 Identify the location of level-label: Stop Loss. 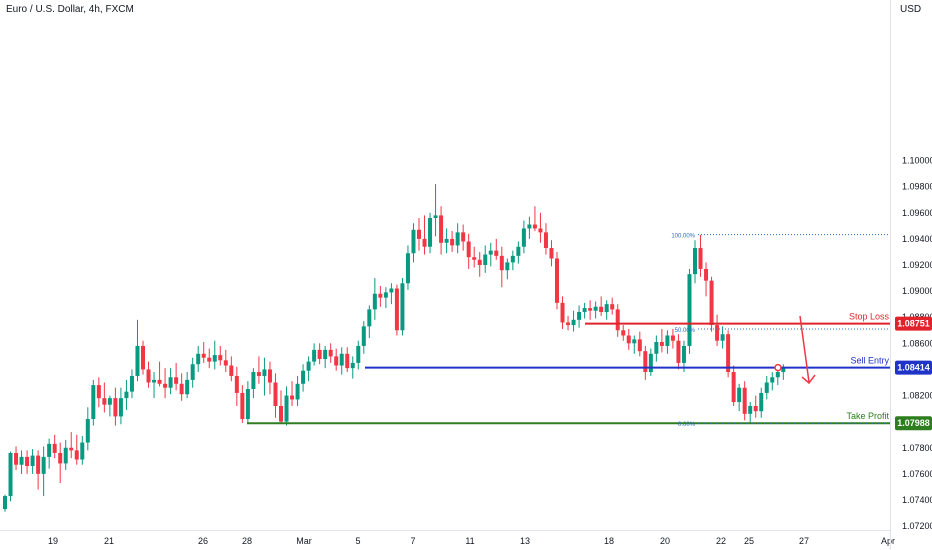
(869, 317).